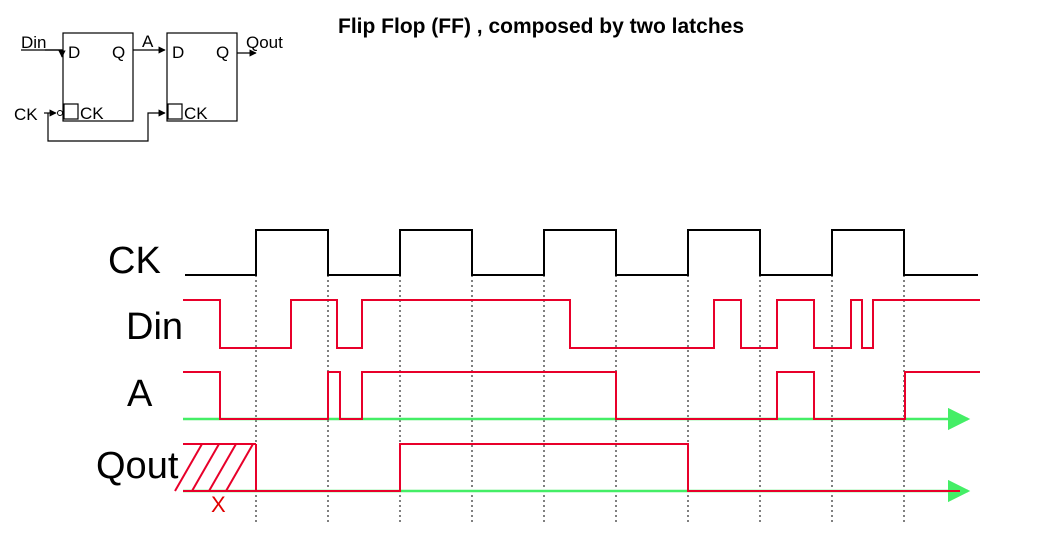 This screenshot has height=534, width=1047. What do you see at coordinates (74, 52) in the screenshot?
I see `latch1-d-label: D` at bounding box center [74, 52].